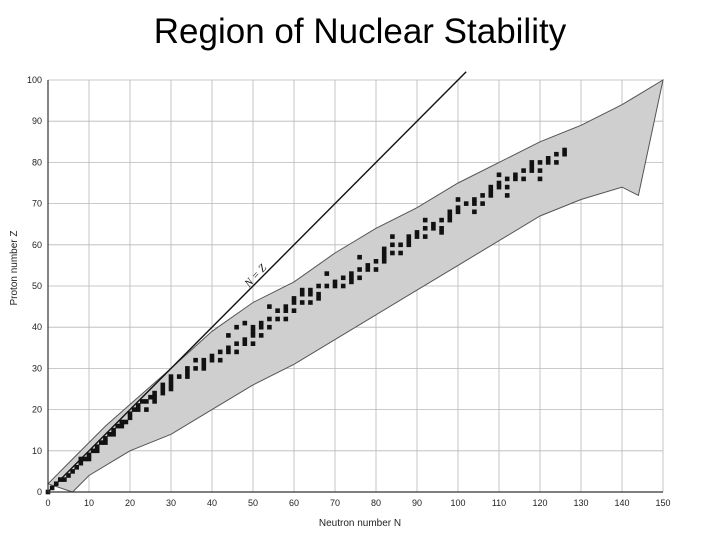  What do you see at coordinates (499, 503) in the screenshot?
I see `x-tick-label: 110` at bounding box center [499, 503].